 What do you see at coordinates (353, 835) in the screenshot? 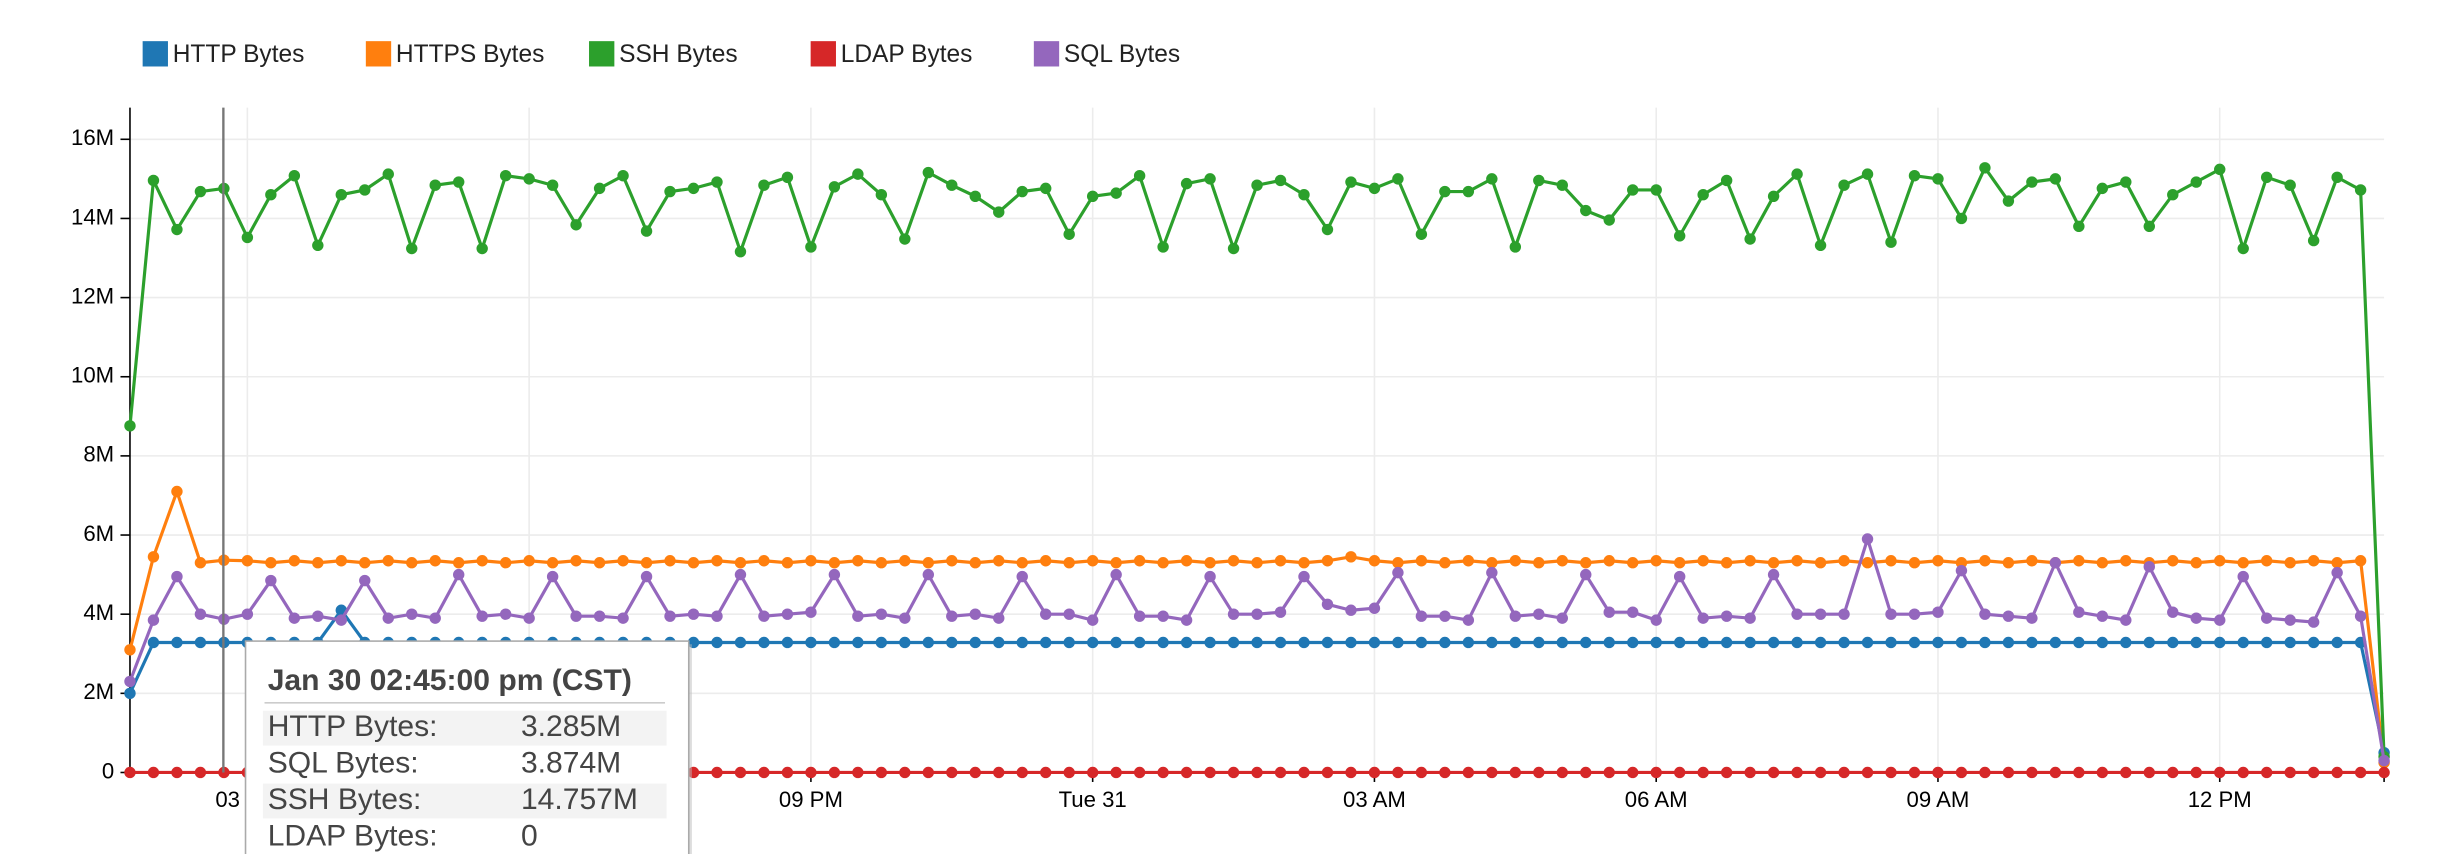
I see `tooltip-row-label: LDAP Bytes:` at bounding box center [353, 835].